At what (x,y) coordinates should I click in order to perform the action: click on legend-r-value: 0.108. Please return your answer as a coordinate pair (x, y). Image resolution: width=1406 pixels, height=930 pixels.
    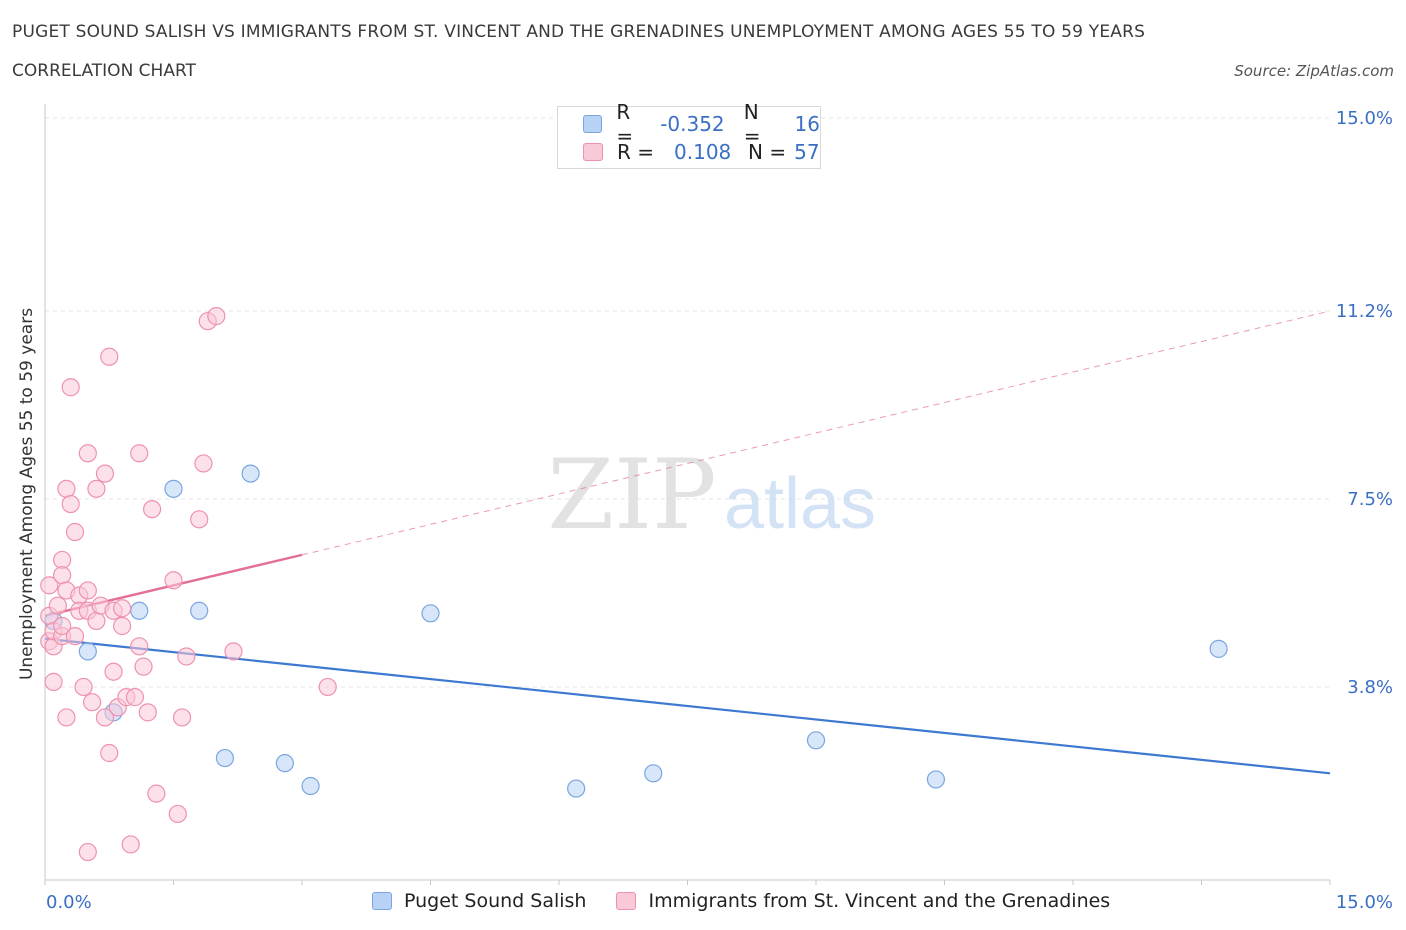
    Looking at the image, I should click on (703, 152).